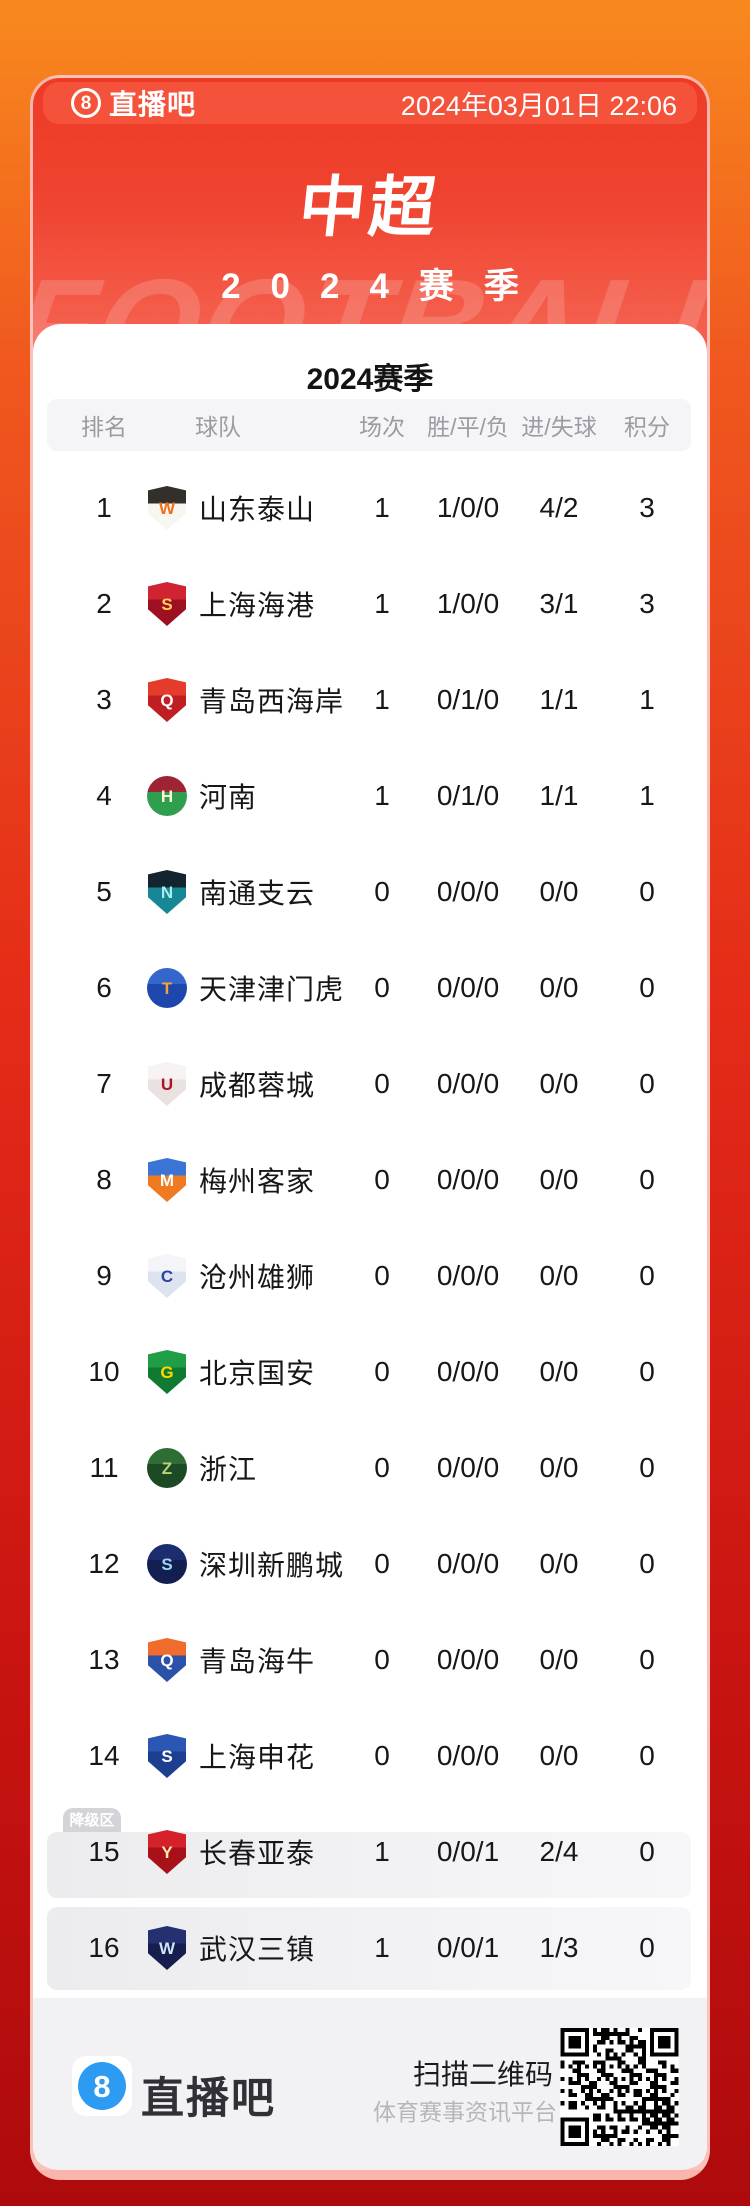 The width and height of the screenshot is (750, 2206). Describe the element at coordinates (559, 507) in the screenshot. I see `goals-cell: 4/2` at that location.